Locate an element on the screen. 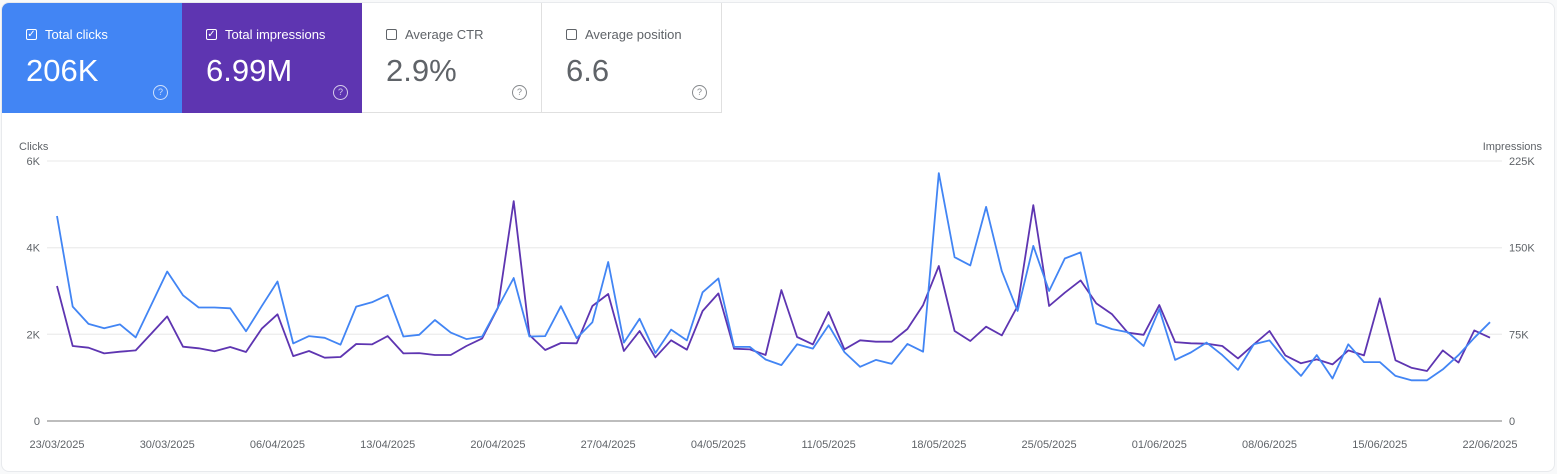 This screenshot has height=474, width=1557. x-tick-label: 25/05/2025 is located at coordinates (1049, 445).